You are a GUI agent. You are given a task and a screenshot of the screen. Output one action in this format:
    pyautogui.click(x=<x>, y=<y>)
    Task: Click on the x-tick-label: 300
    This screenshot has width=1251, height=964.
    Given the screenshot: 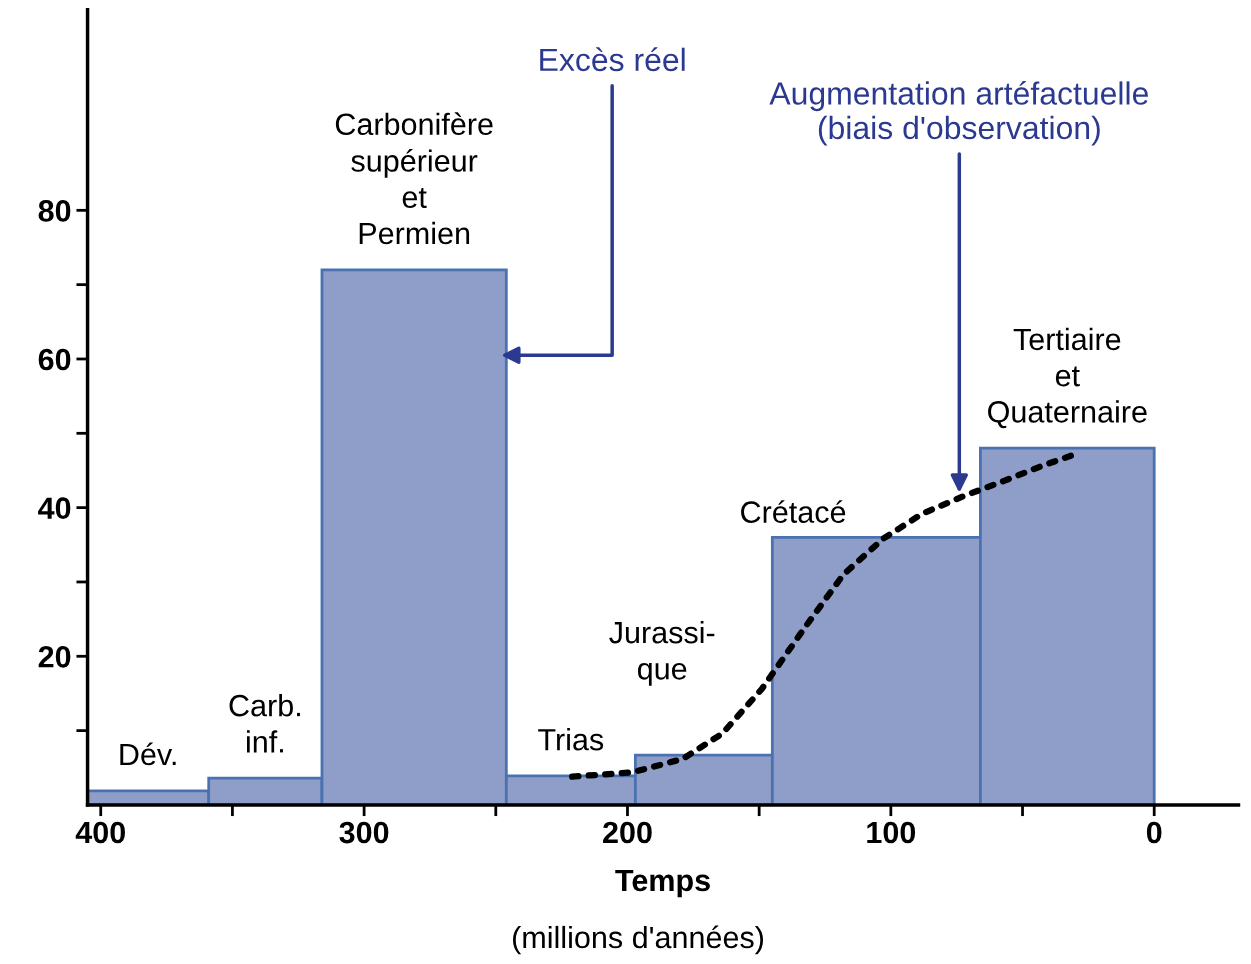 What is the action you would take?
    pyautogui.click(x=364, y=832)
    